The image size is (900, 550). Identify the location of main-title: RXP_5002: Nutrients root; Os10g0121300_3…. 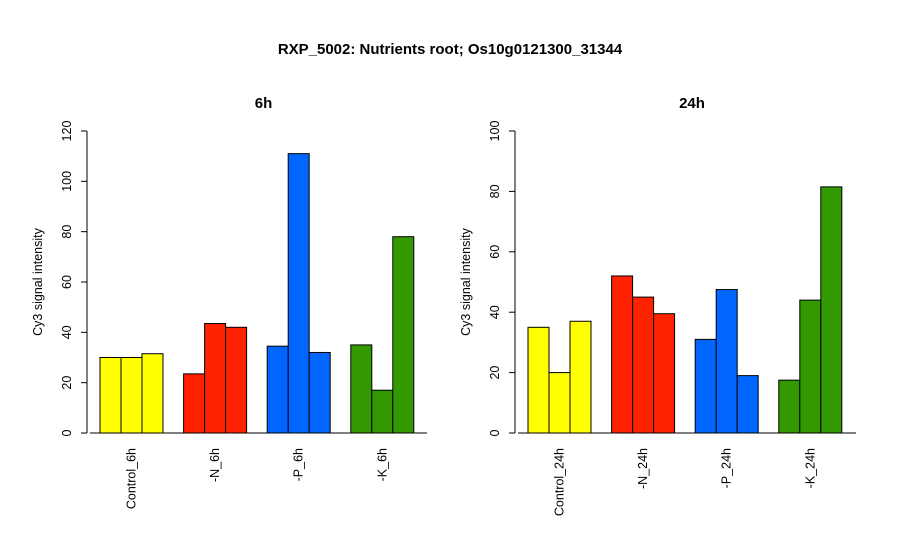
(450, 49).